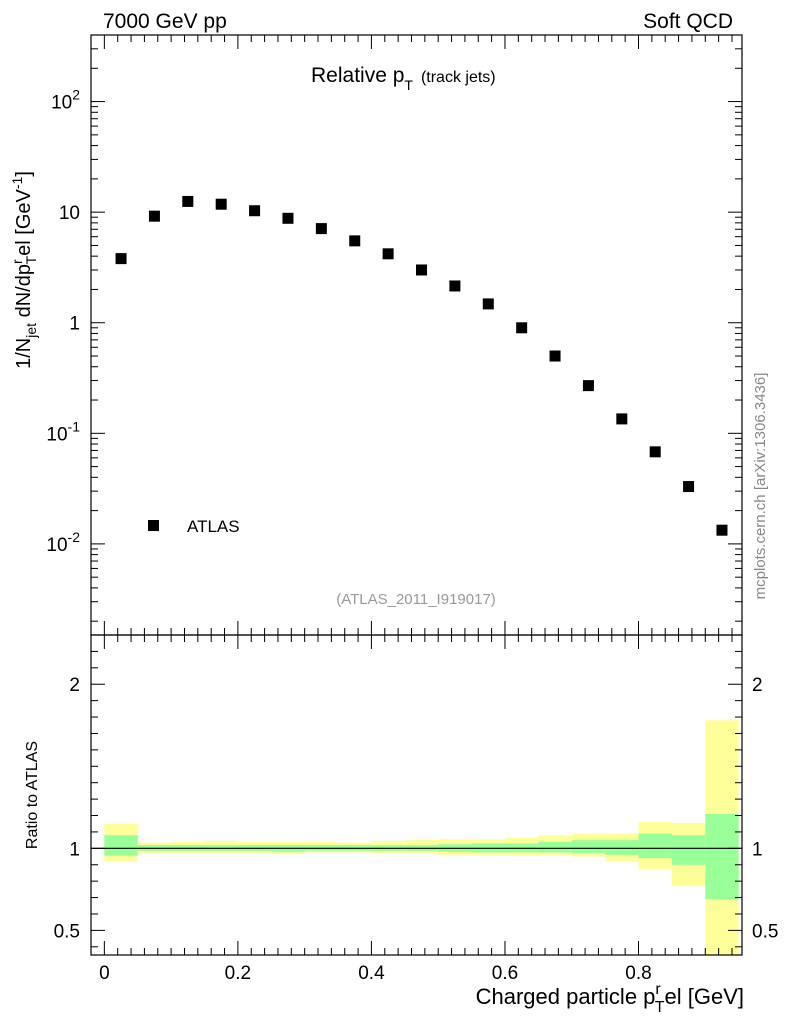 The width and height of the screenshot is (786, 1024). Describe the element at coordinates (17, 261) in the screenshot. I see `ylabel-part-b-sup: r` at that location.